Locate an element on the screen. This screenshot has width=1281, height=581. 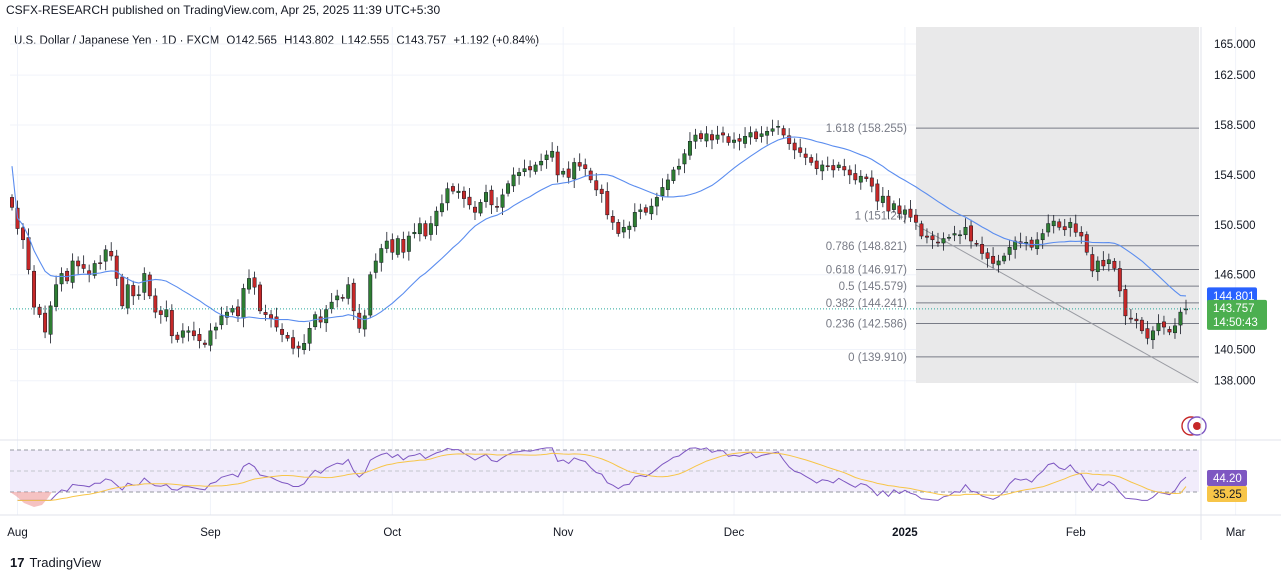
fib-level-label: 0.618 (146.917) is located at coordinates (866, 270).